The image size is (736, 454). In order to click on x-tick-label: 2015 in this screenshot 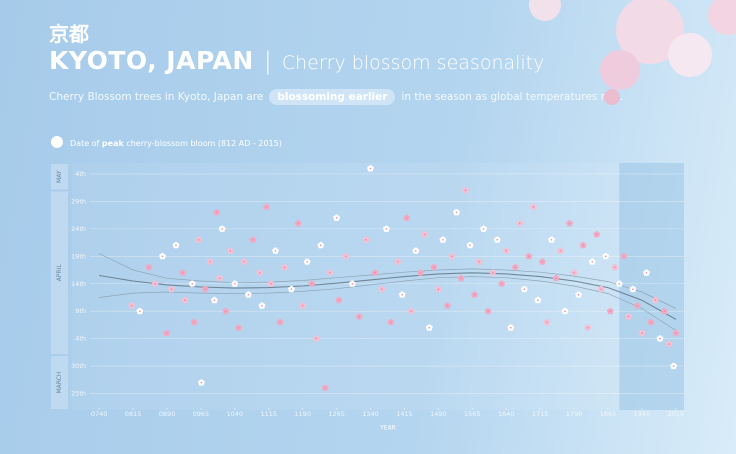, I will do `click(676, 414)`.